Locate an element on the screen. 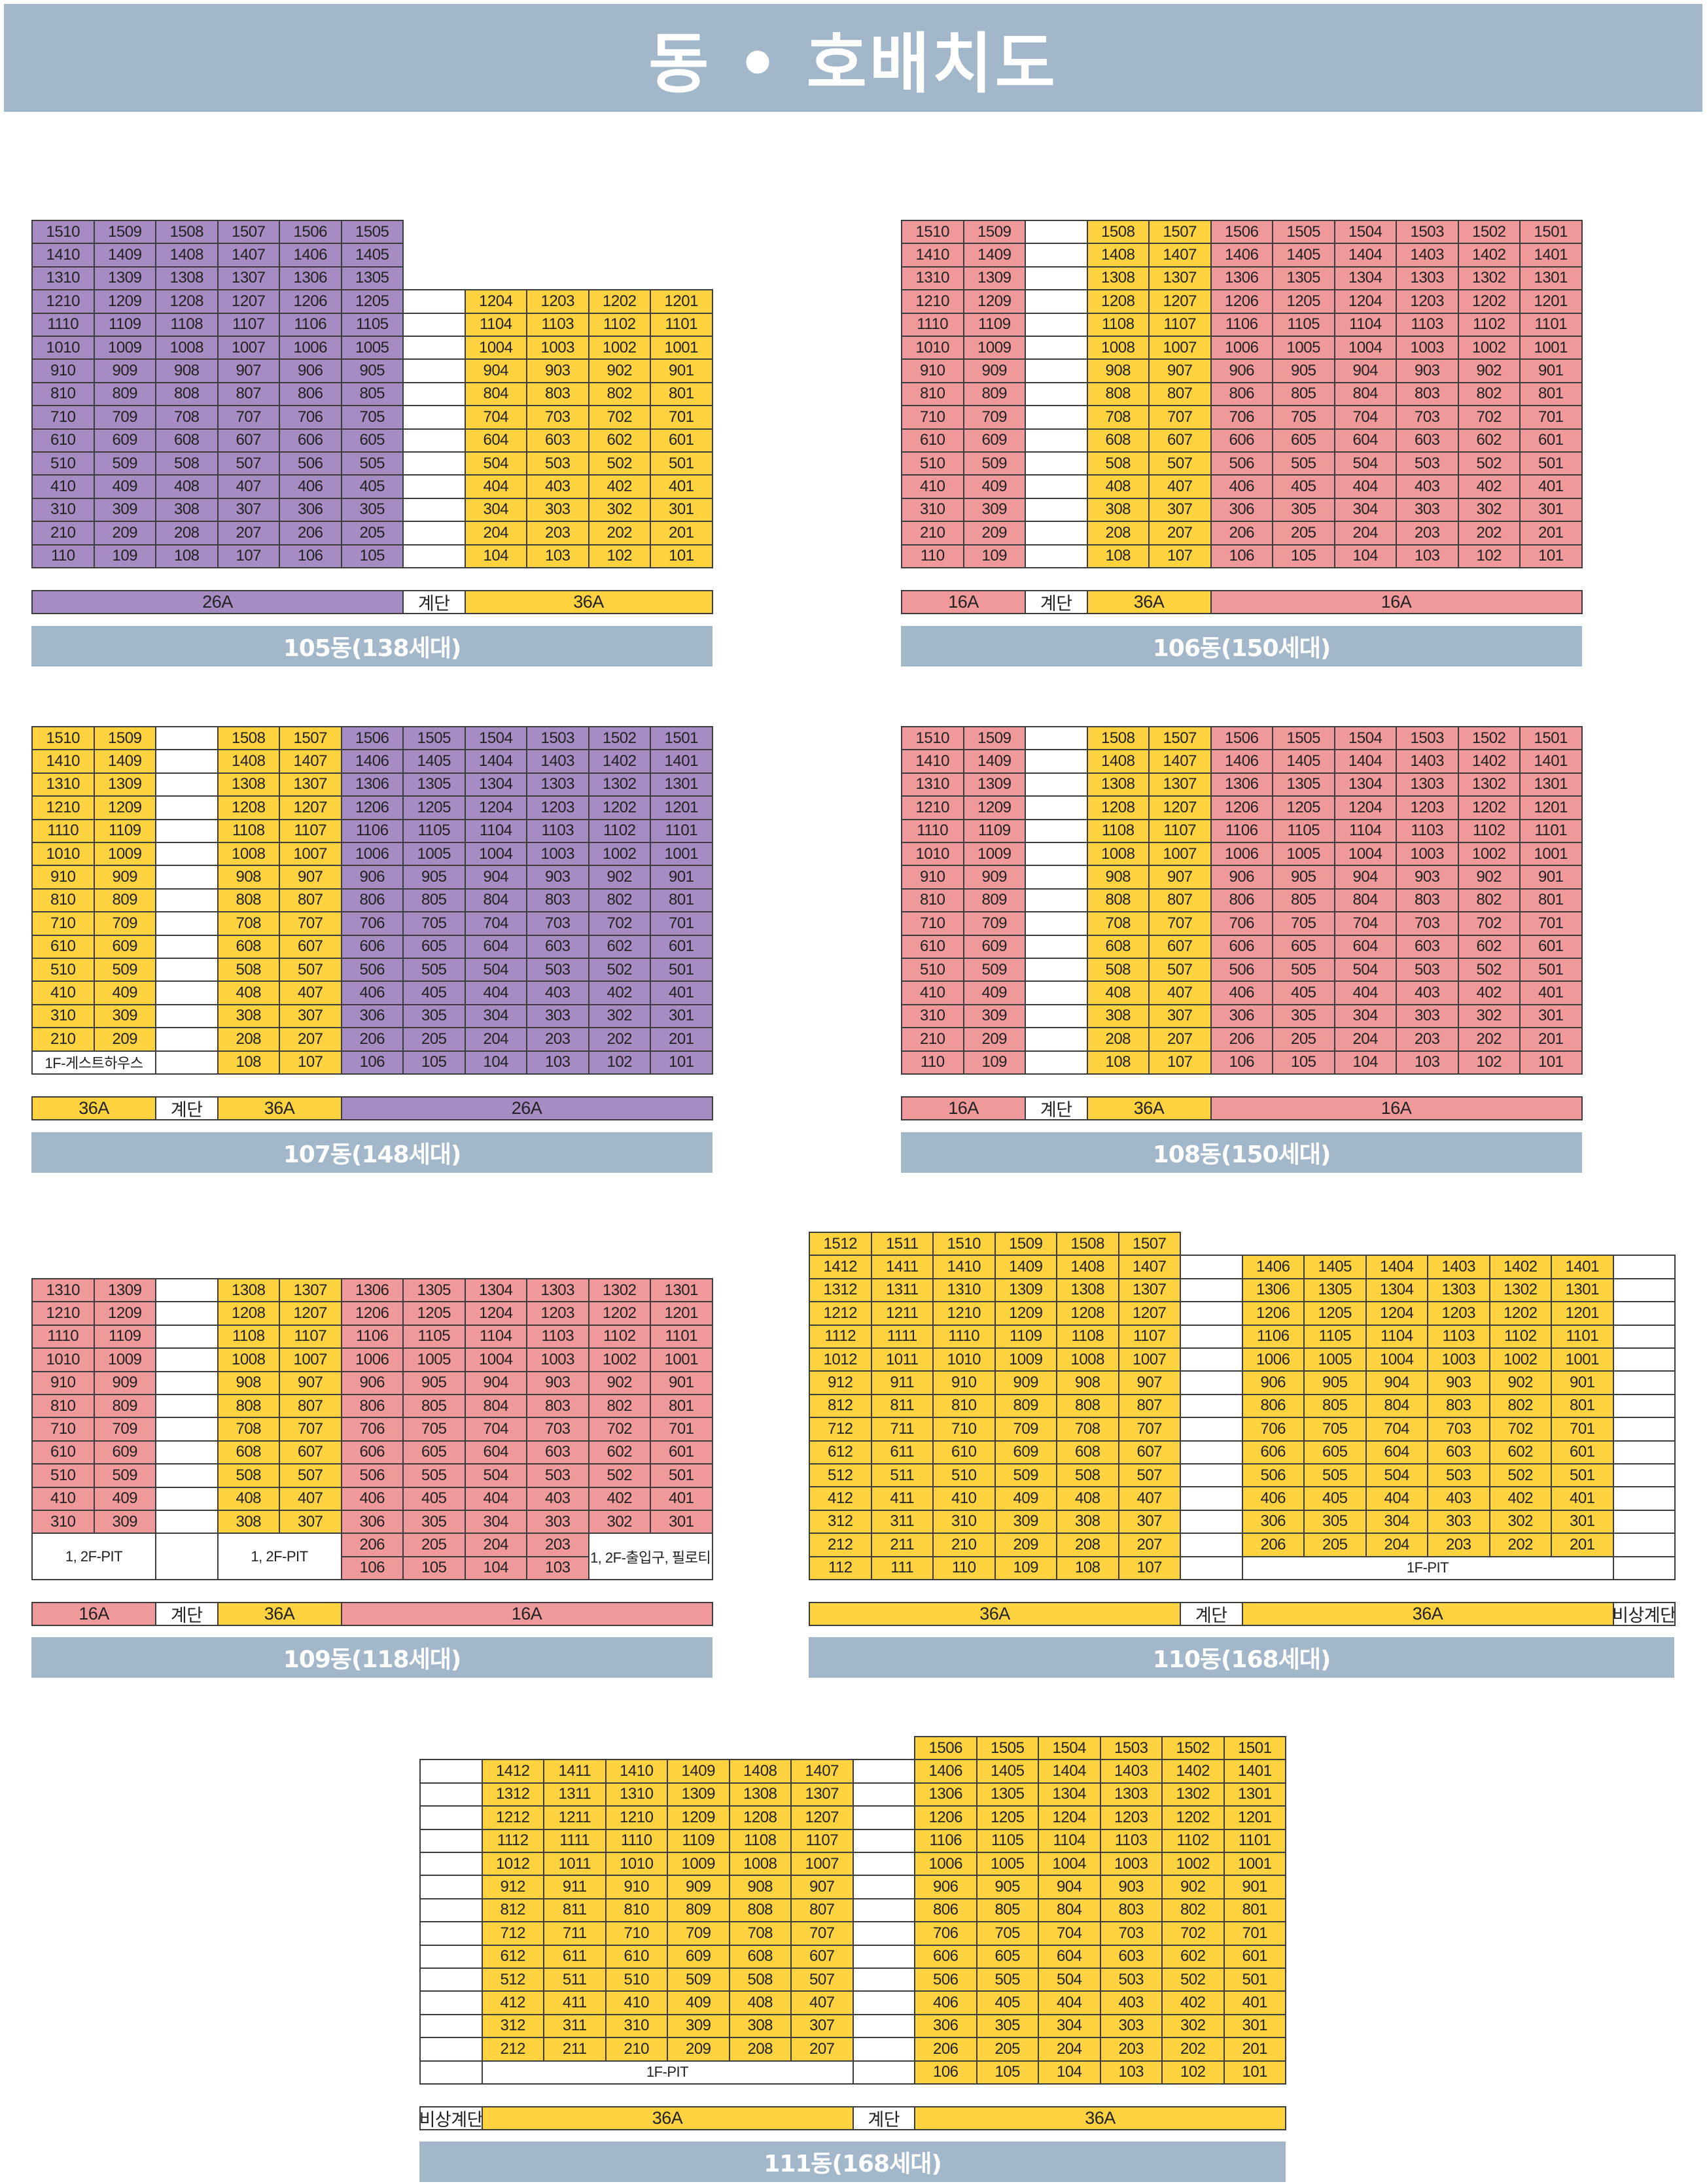  unit-cell: 1403 is located at coordinates (558, 761).